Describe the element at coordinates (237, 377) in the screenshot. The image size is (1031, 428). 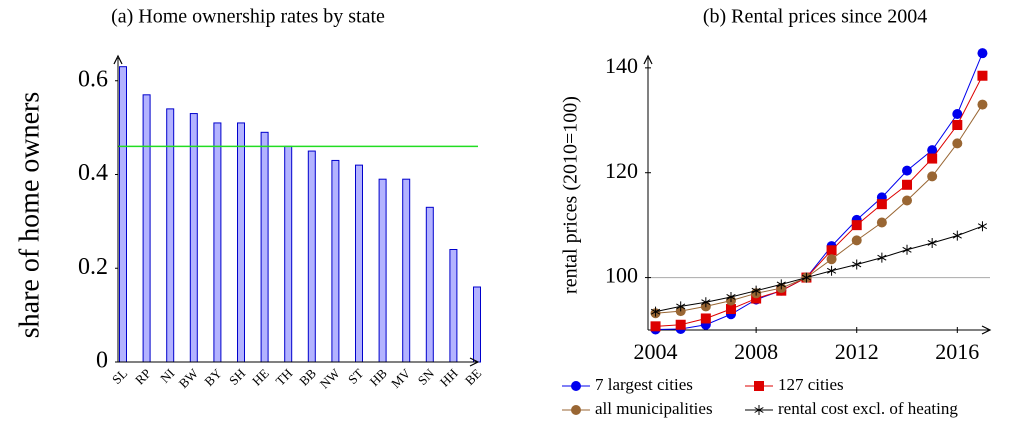
I see `x-tick-label: SH` at that location.